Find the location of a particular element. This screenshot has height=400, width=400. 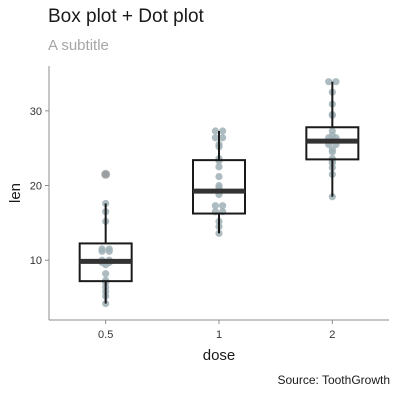

chart-subtitle: A subtitle is located at coordinates (78, 45).